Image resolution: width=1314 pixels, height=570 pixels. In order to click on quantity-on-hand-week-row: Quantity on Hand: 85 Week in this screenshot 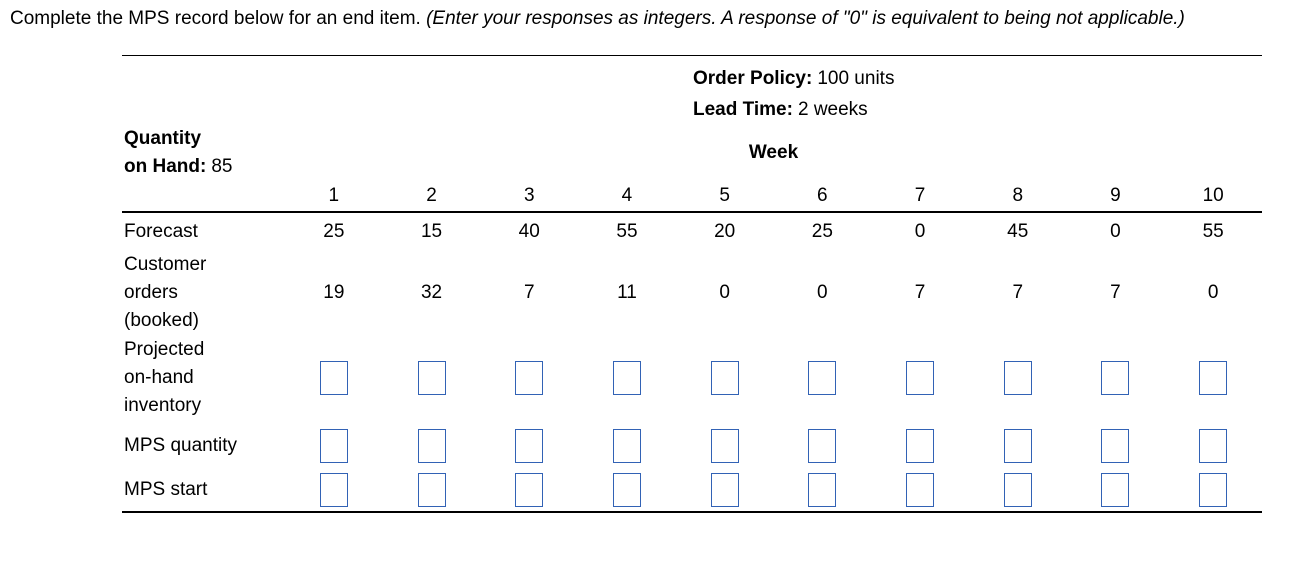, I will do `click(692, 153)`.